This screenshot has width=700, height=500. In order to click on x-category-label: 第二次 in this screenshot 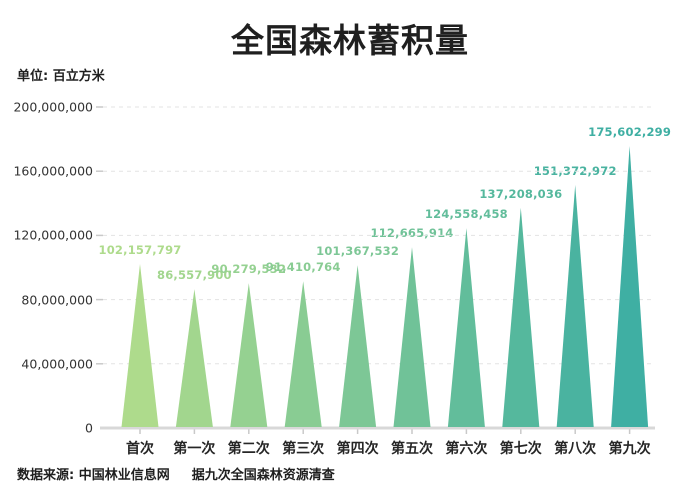, I will do `click(248, 449)`.